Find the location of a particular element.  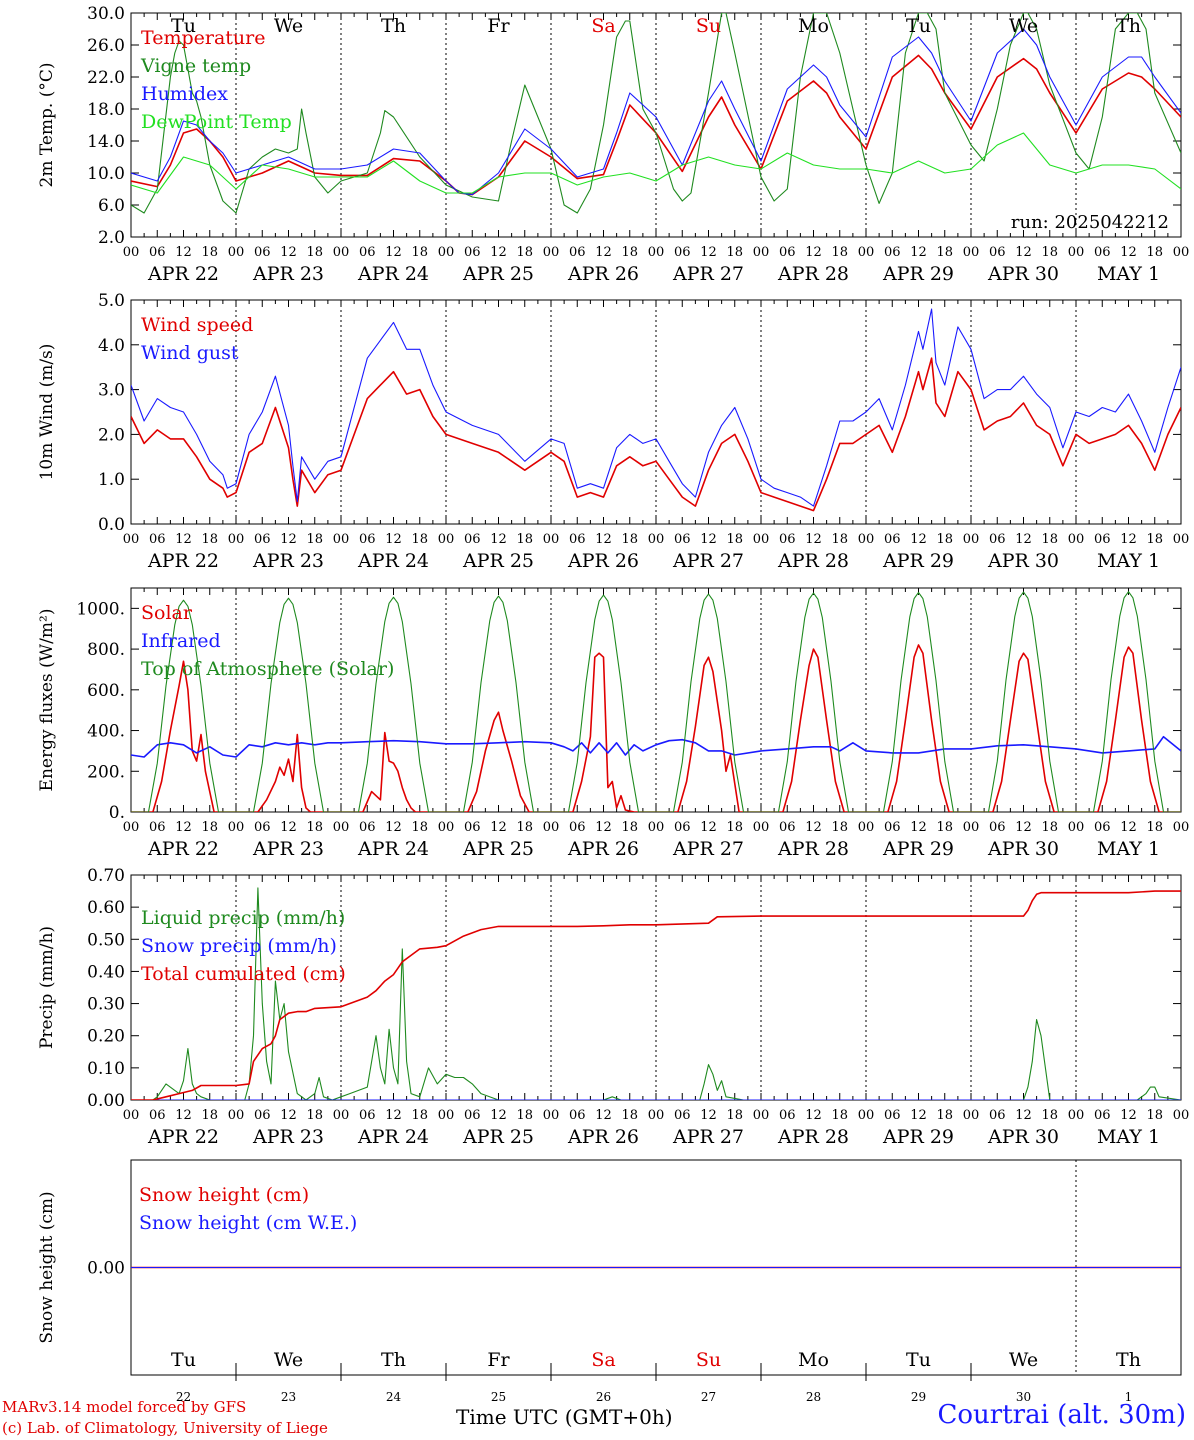

y-tick-label: 3.0 is located at coordinates (111, 391).